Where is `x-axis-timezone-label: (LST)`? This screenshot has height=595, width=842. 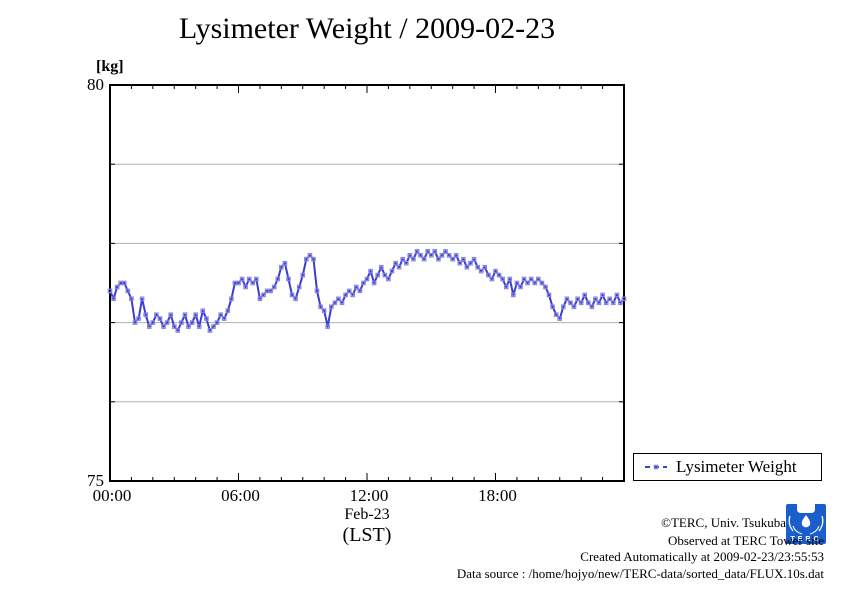
x-axis-timezone-label: (LST) is located at coordinates (367, 535).